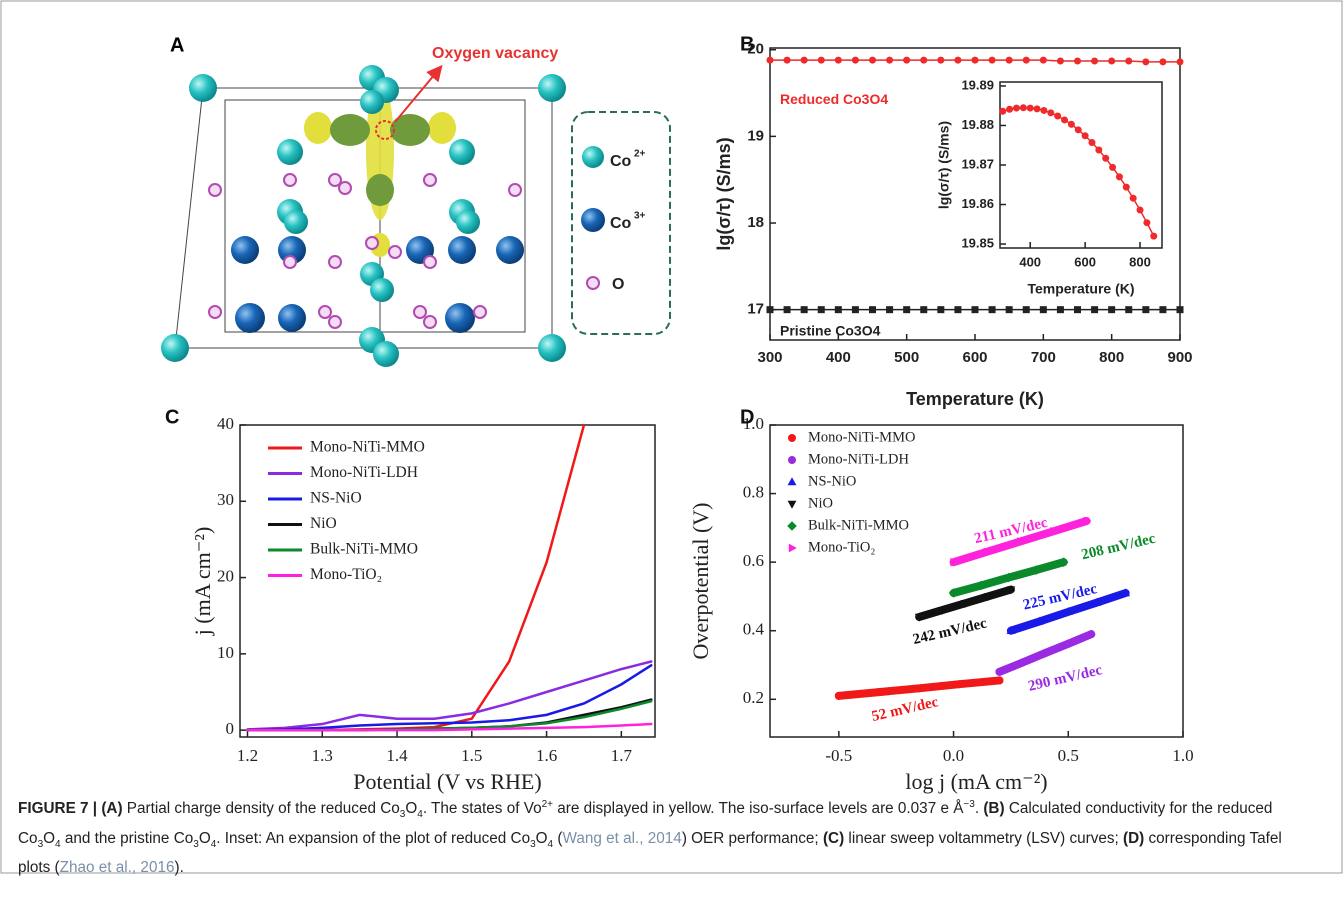  What do you see at coordinates (346, 574) in the screenshot?
I see `legend-label: Mono-TiO₂` at bounding box center [346, 574].